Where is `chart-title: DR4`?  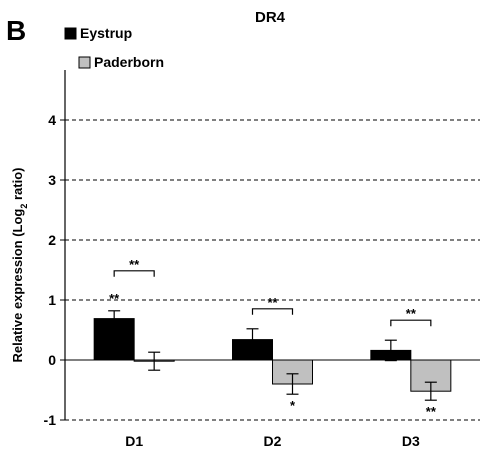 chart-title: DR4 is located at coordinates (270, 17).